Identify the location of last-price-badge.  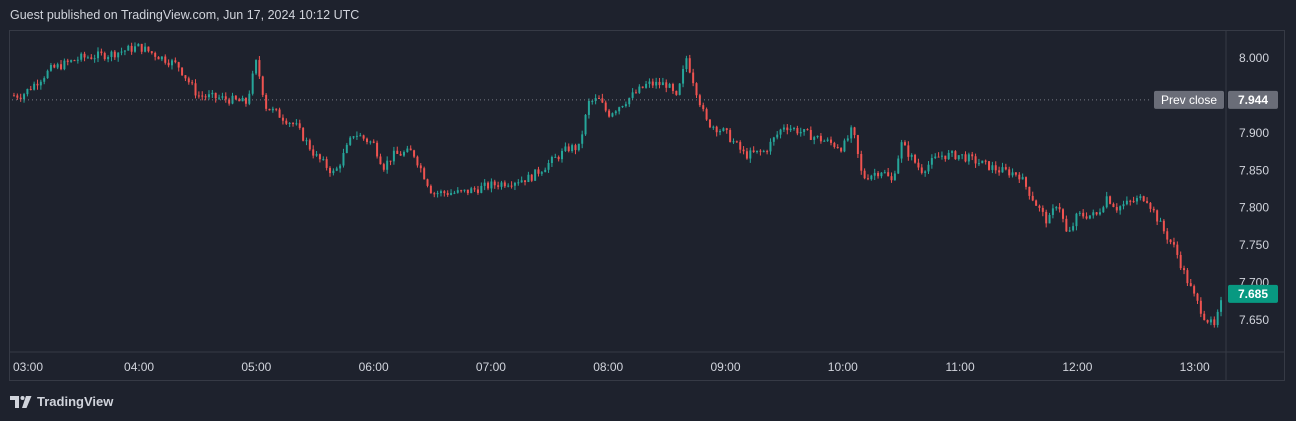
(1253, 293).